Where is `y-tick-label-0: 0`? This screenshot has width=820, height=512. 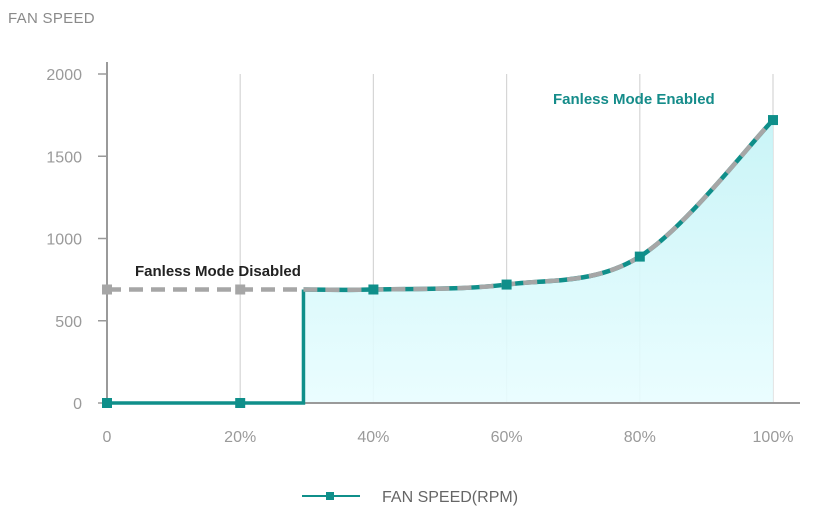
y-tick-label-0: 0 is located at coordinates (77, 404).